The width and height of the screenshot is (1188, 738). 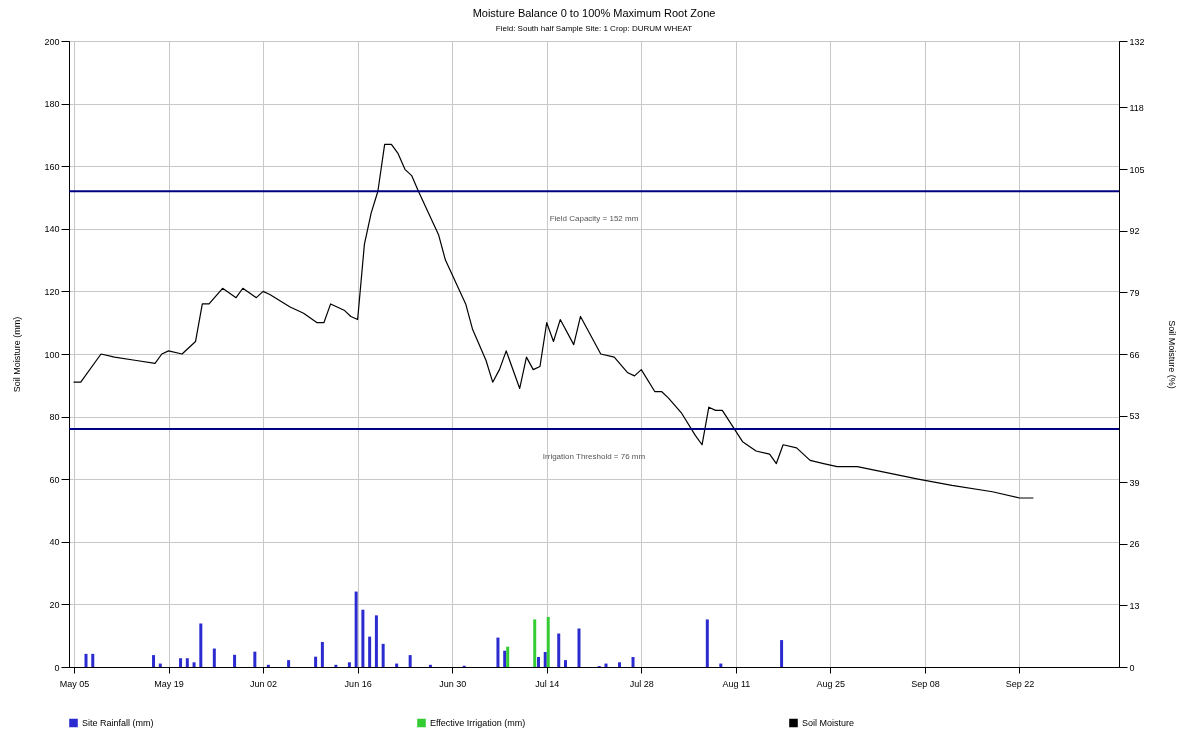 I want to click on y2-tick-label: 39, so click(x=1134, y=482).